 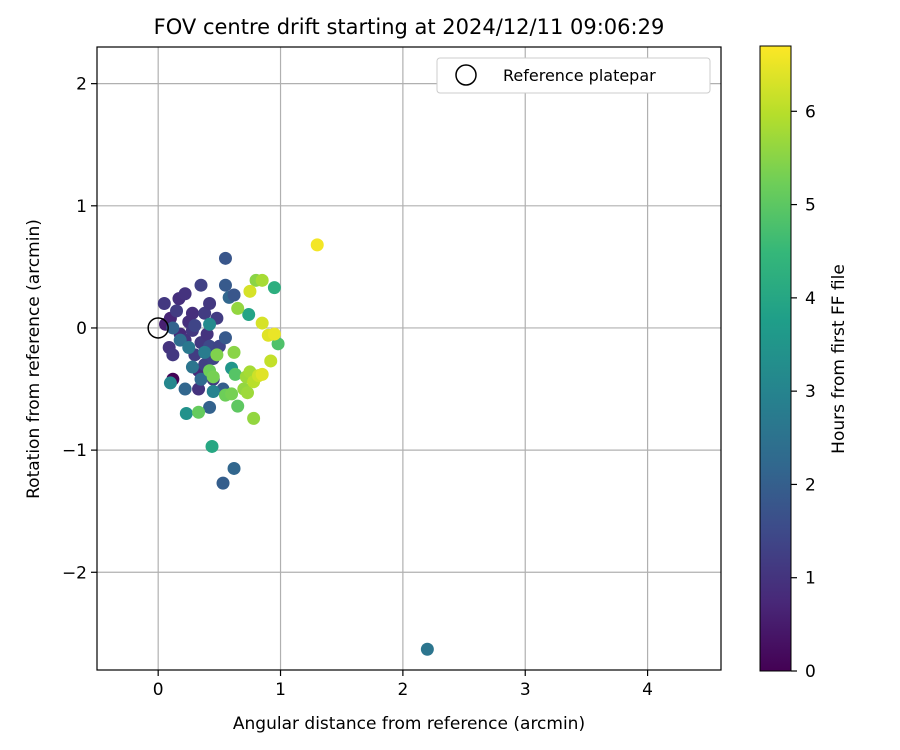 I want to click on y-tick-label: −1, so click(x=74, y=451).